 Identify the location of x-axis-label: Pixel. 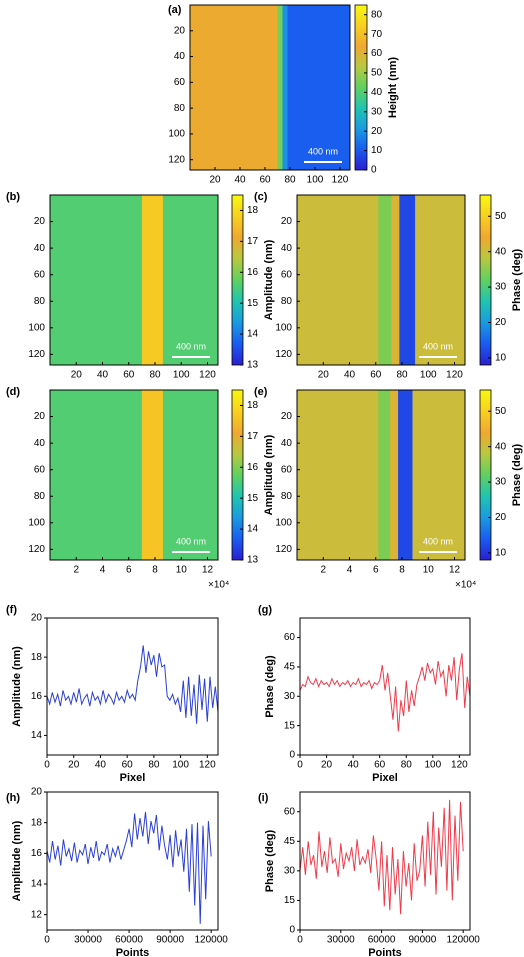
(385, 778).